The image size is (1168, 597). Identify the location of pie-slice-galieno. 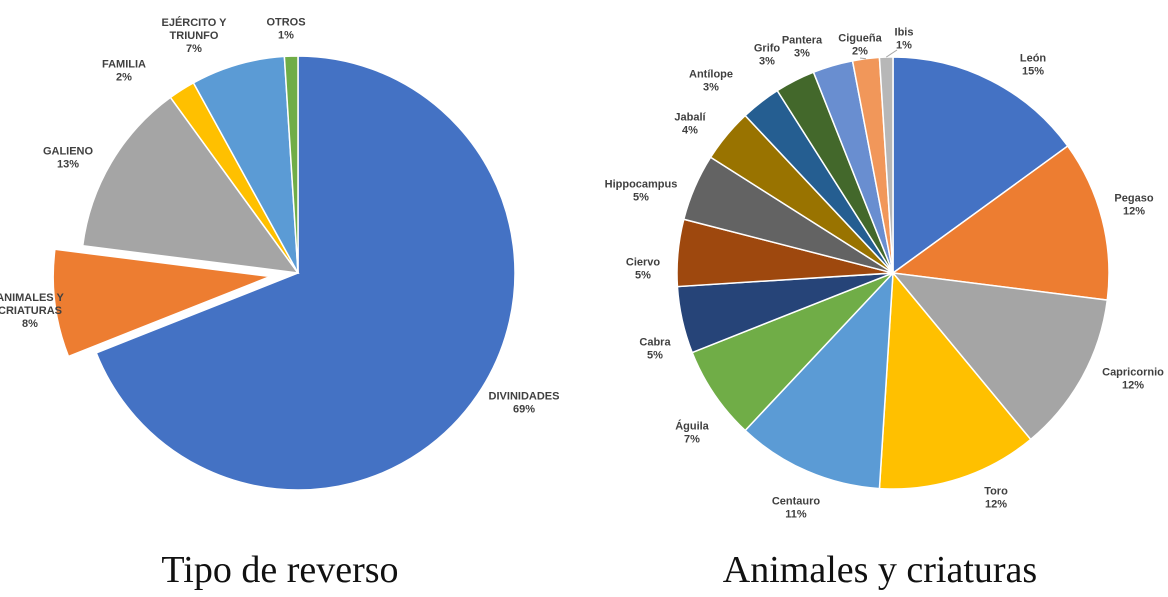
(190, 185).